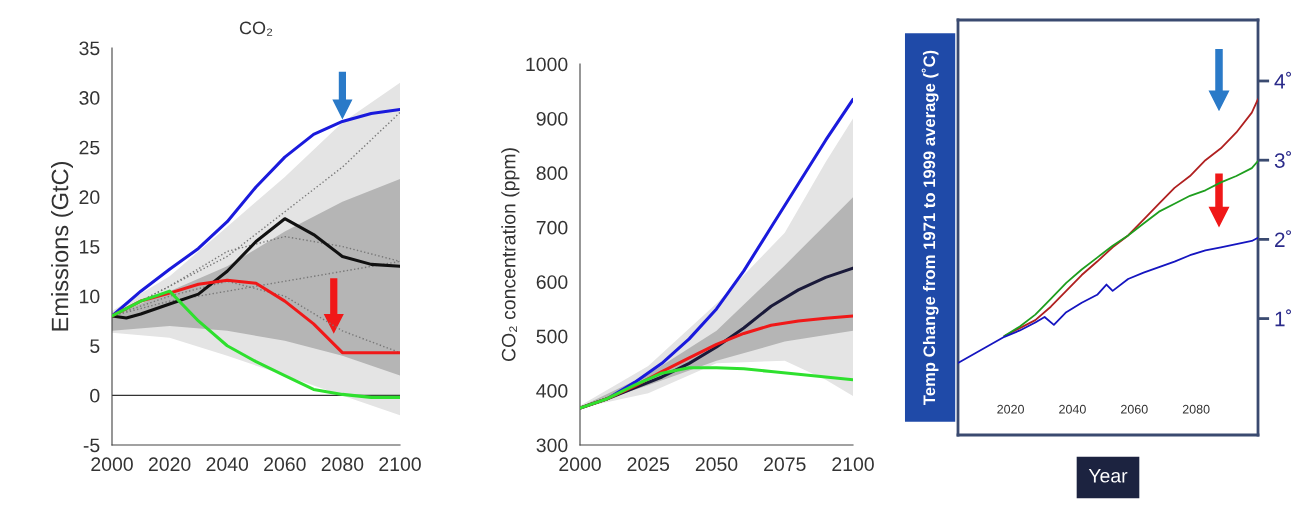 This screenshot has height=505, width=1307. What do you see at coordinates (89, 48) in the screenshot?
I see `y-tick-label: 35` at bounding box center [89, 48].